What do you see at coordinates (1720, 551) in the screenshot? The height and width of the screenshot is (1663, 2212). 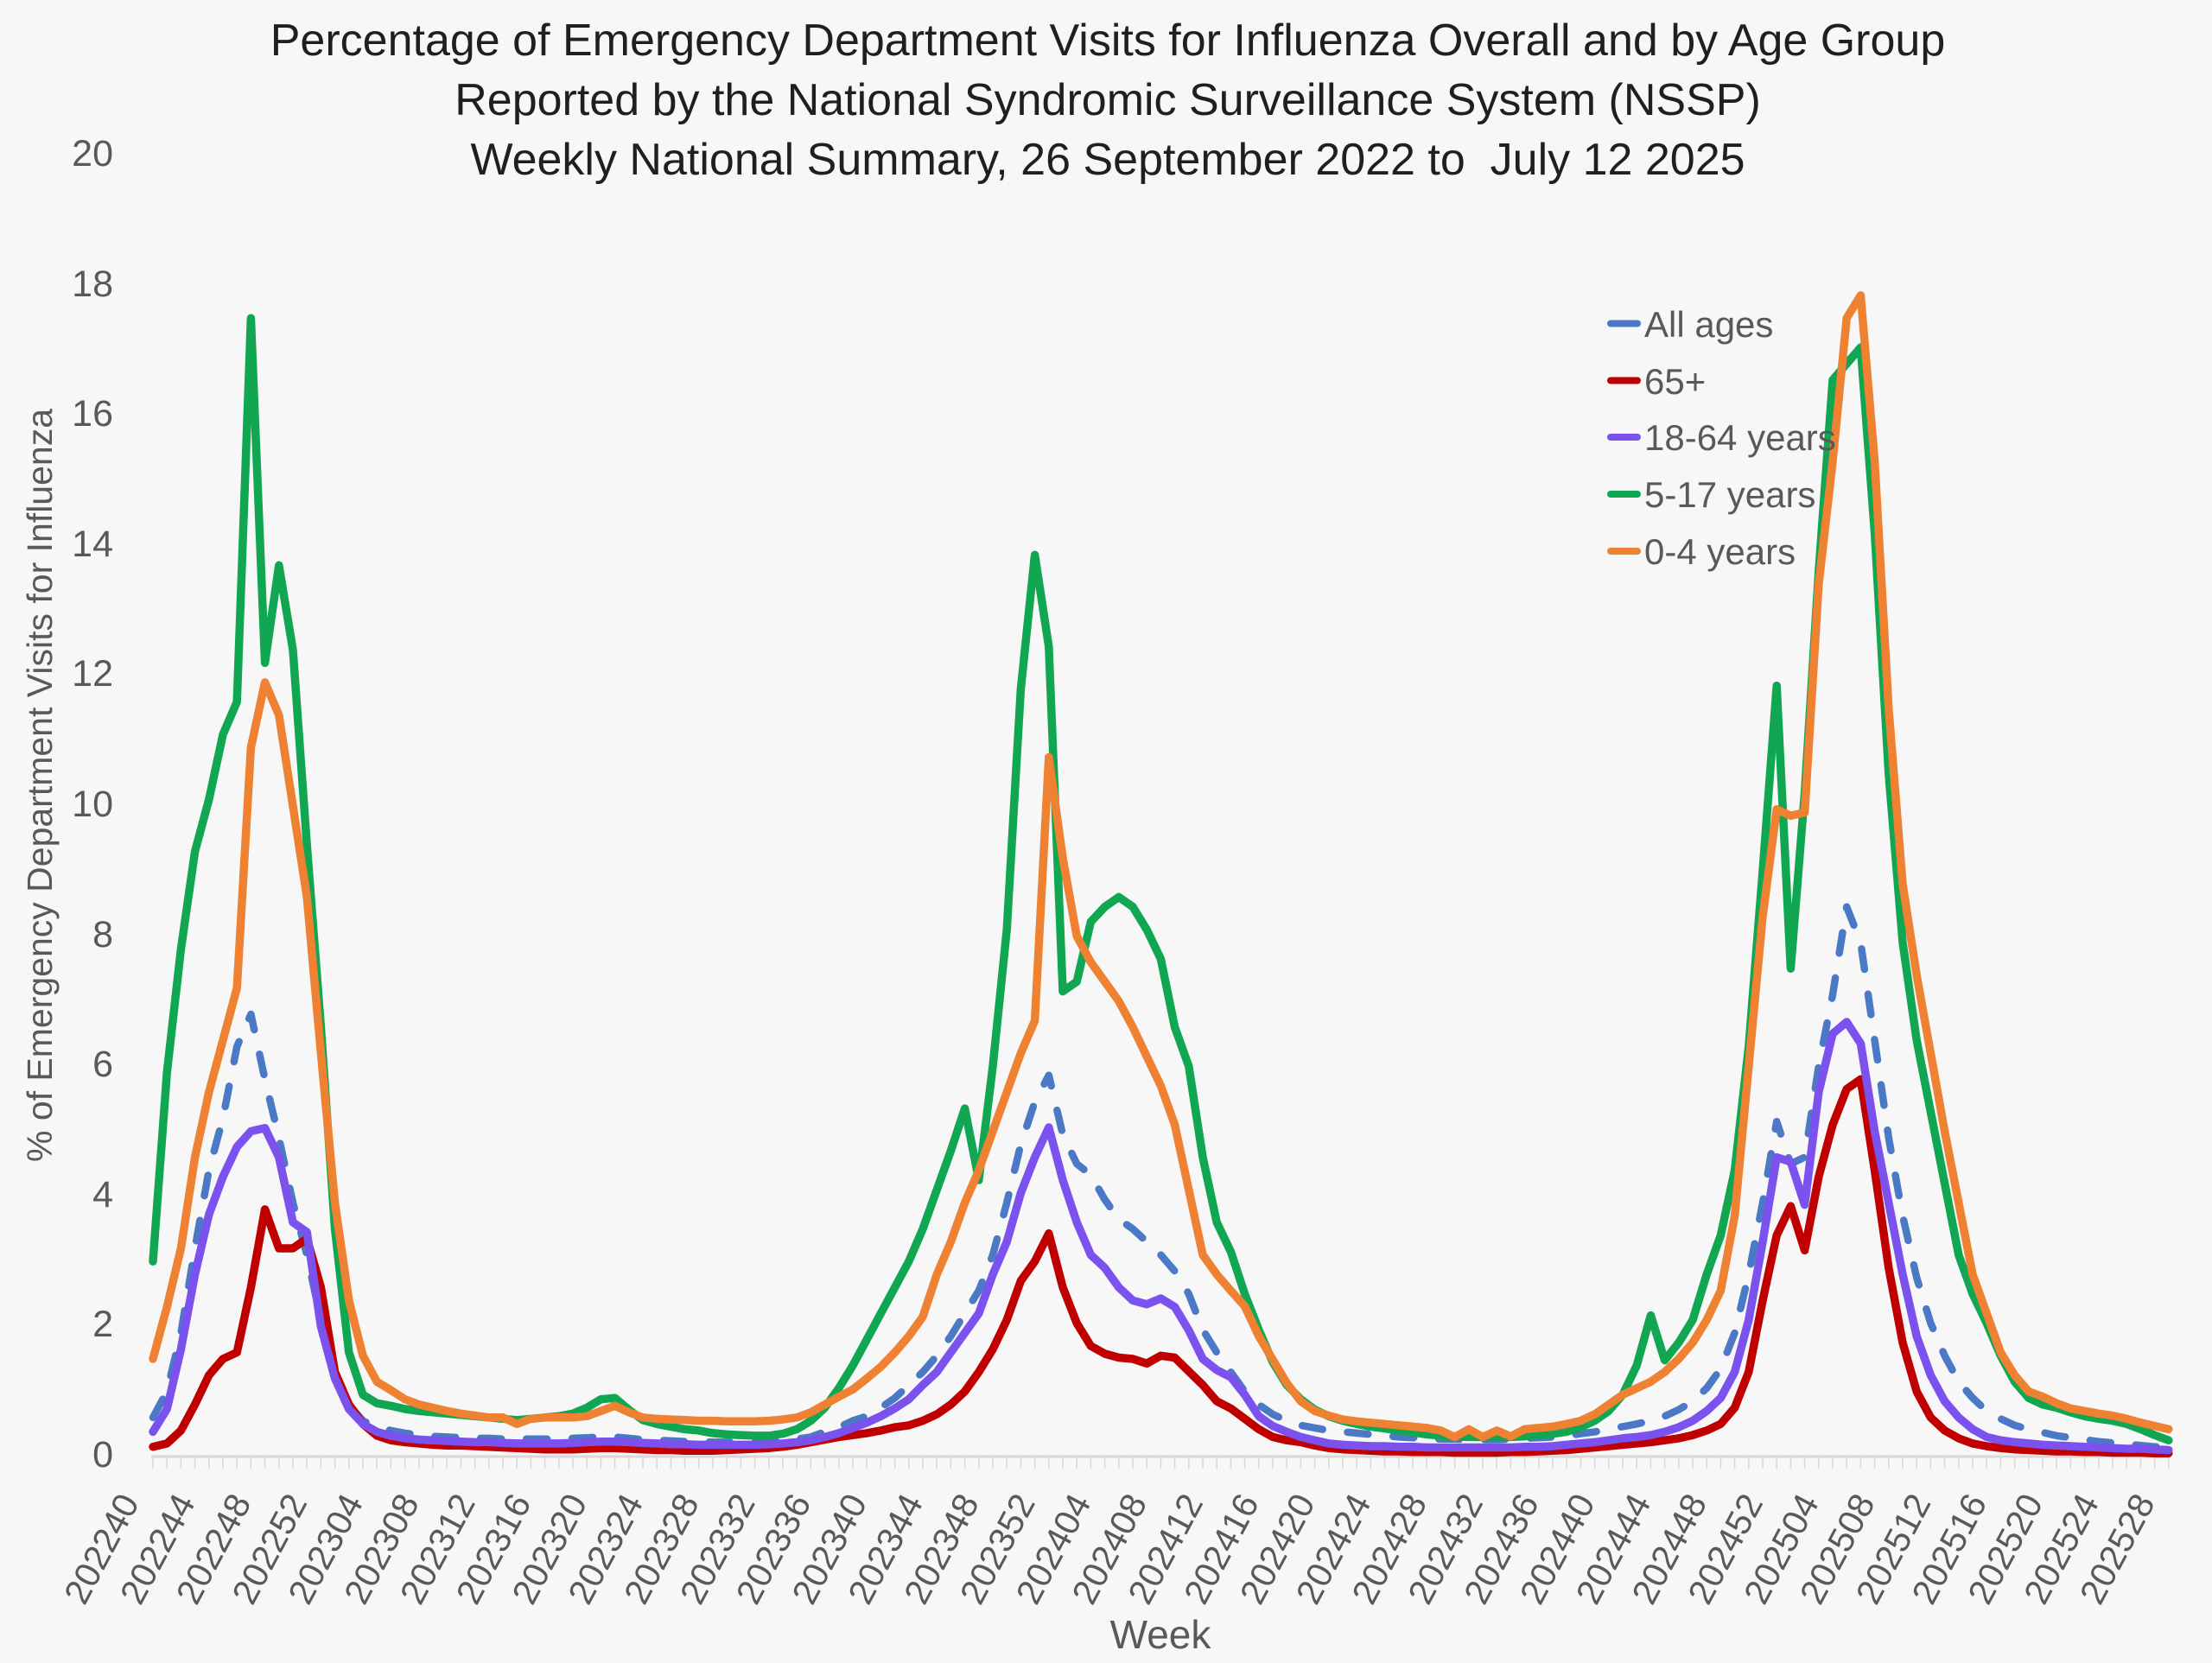 I see `svg-text: 0-4 years` at bounding box center [1720, 551].